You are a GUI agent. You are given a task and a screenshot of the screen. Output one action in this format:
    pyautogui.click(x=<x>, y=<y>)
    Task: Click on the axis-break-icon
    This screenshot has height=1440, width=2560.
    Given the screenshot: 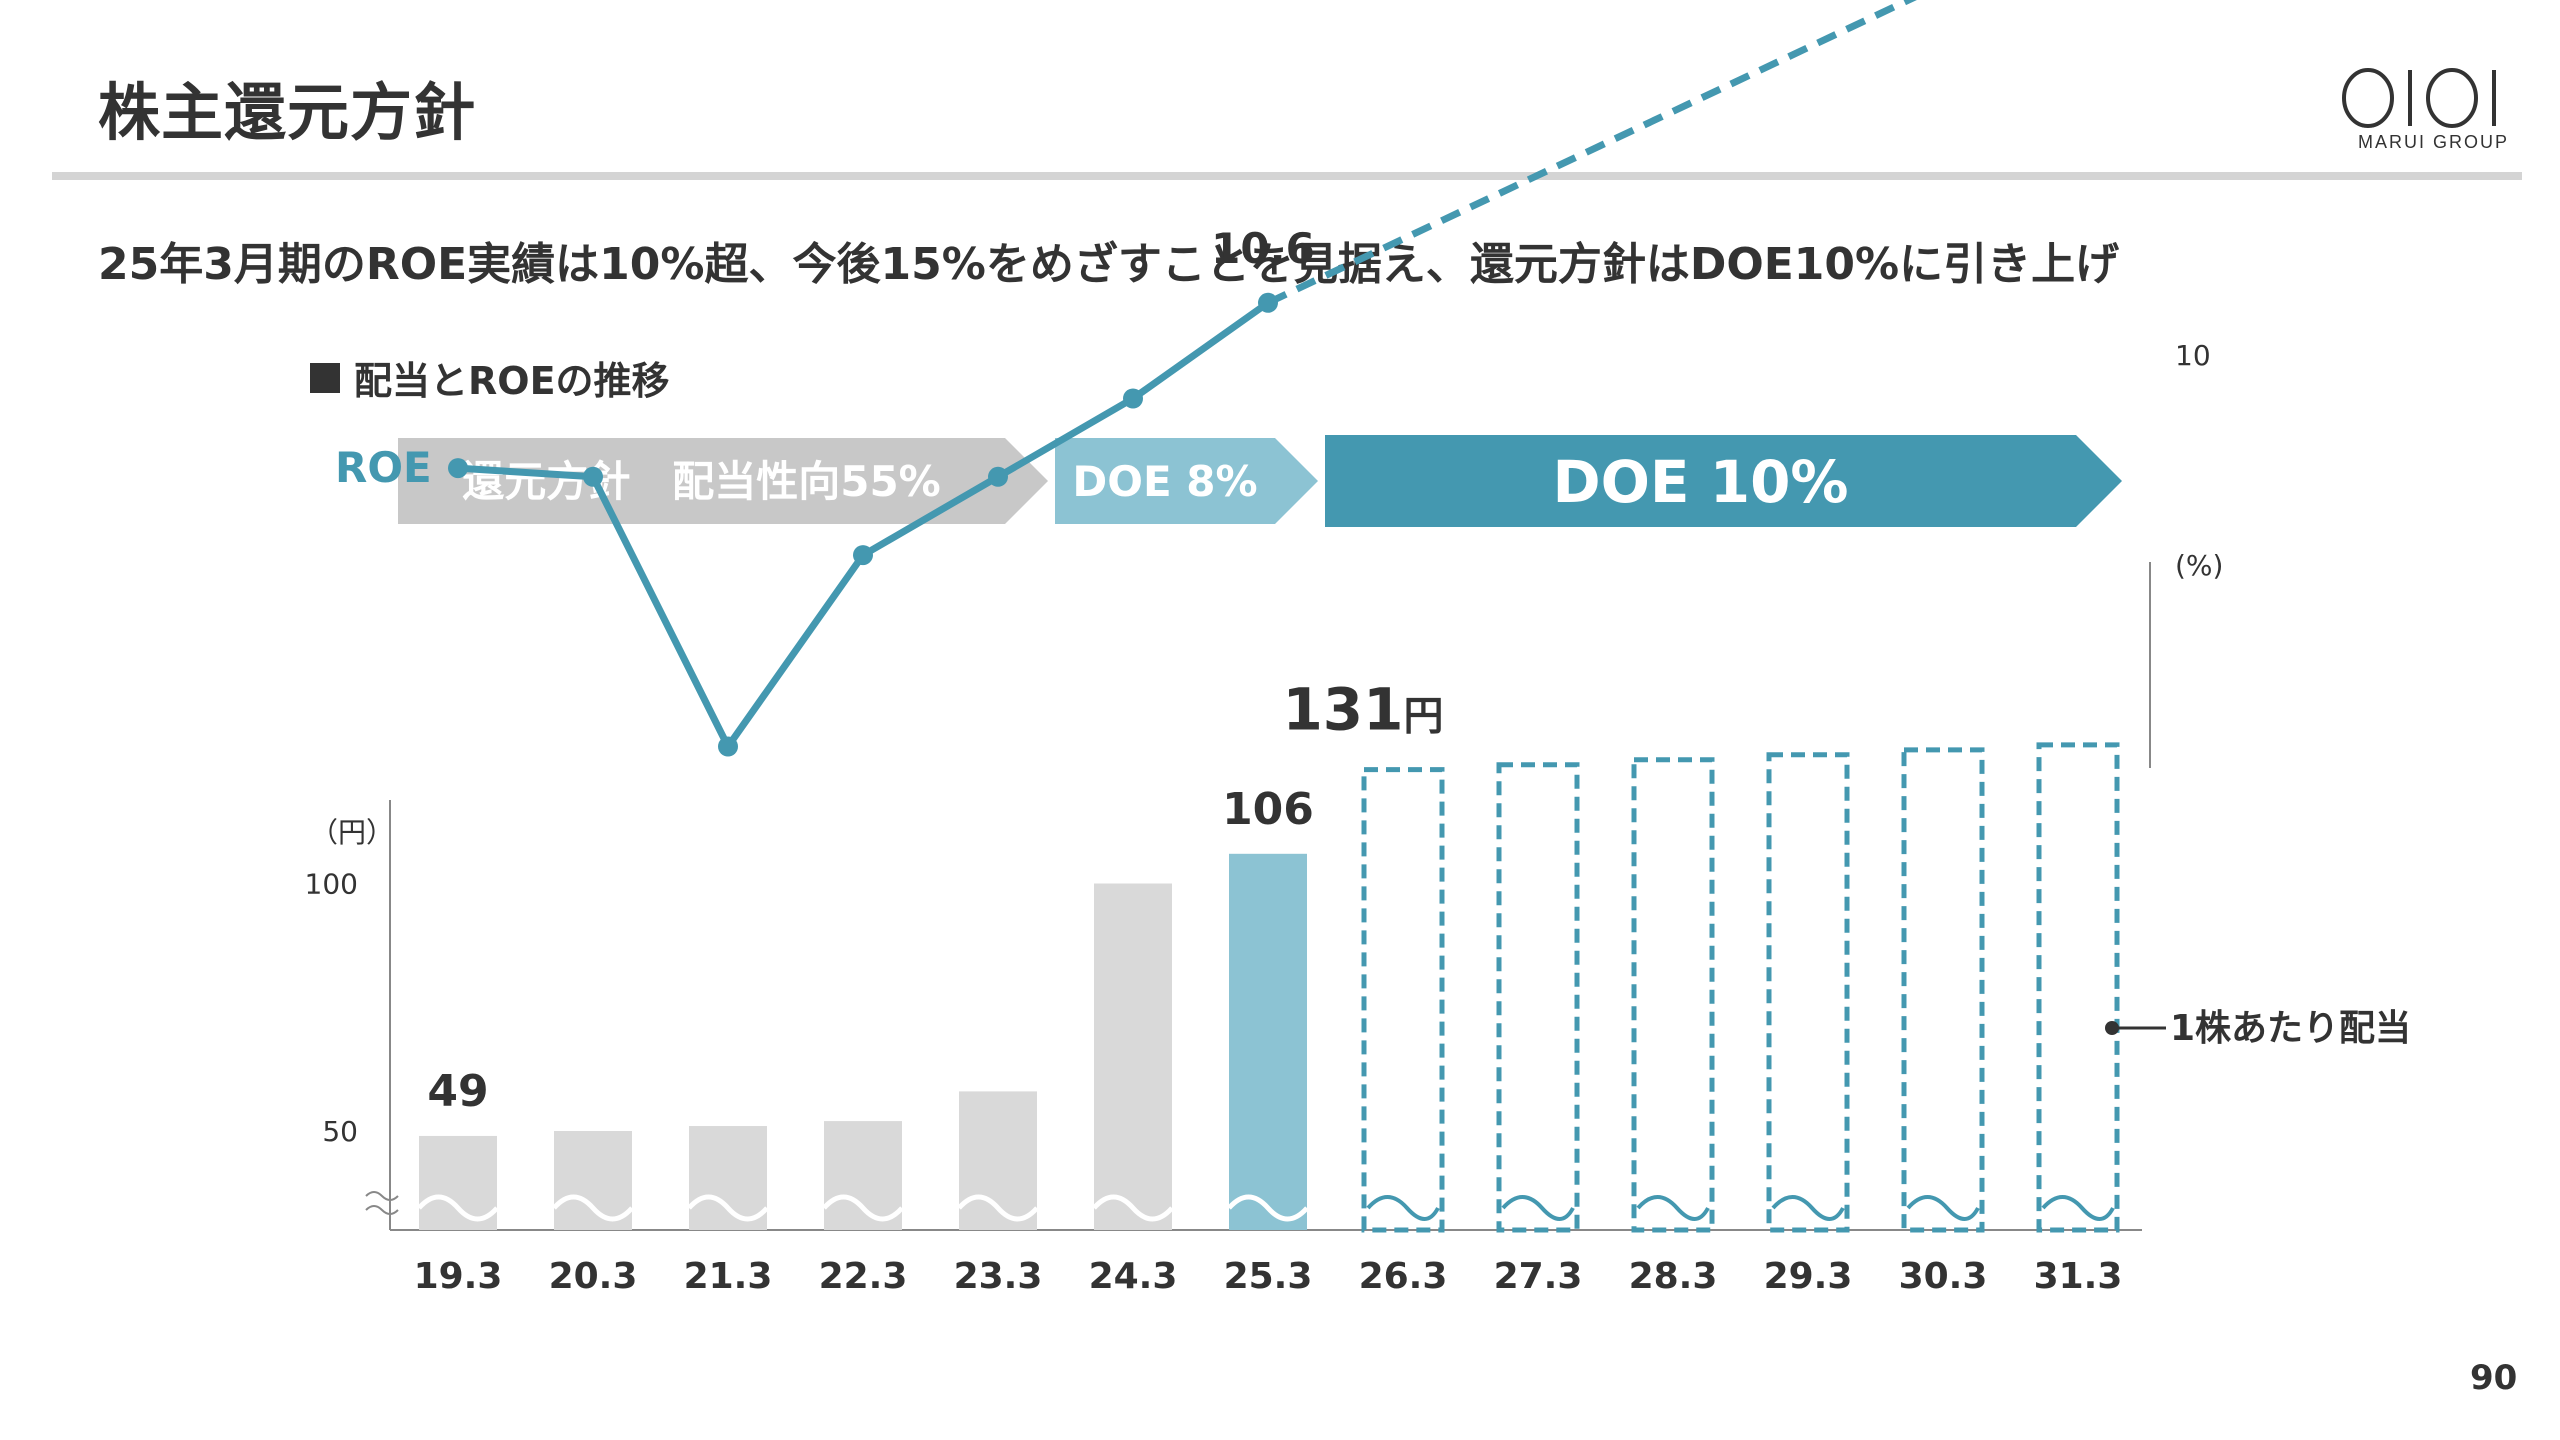 What is the action you would take?
    pyautogui.click(x=382, y=1203)
    